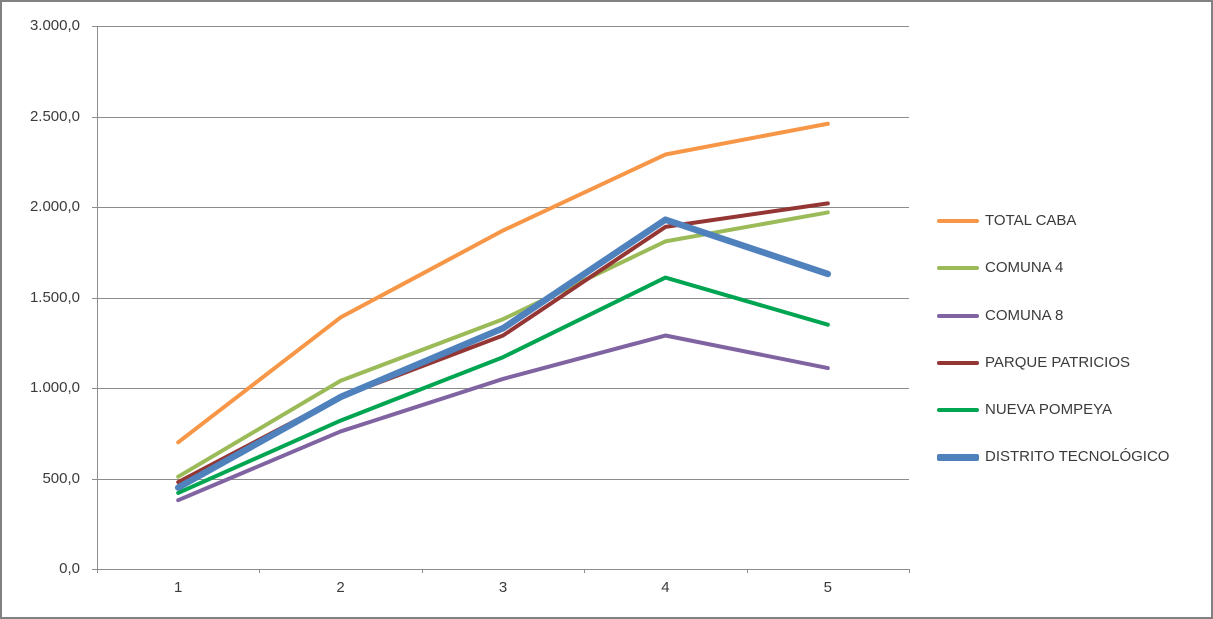 The image size is (1213, 619). I want to click on legend-label: DISTRITO TECNOLÓGICO, so click(1077, 457).